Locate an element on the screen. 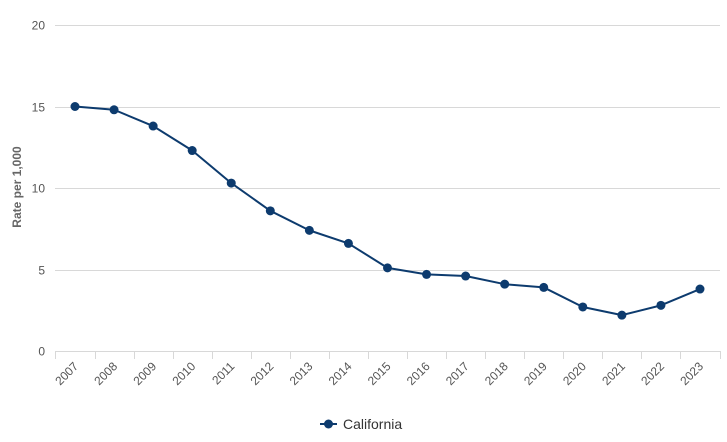 This screenshot has height=442, width=727. legend-label-california: California is located at coordinates (372, 424).